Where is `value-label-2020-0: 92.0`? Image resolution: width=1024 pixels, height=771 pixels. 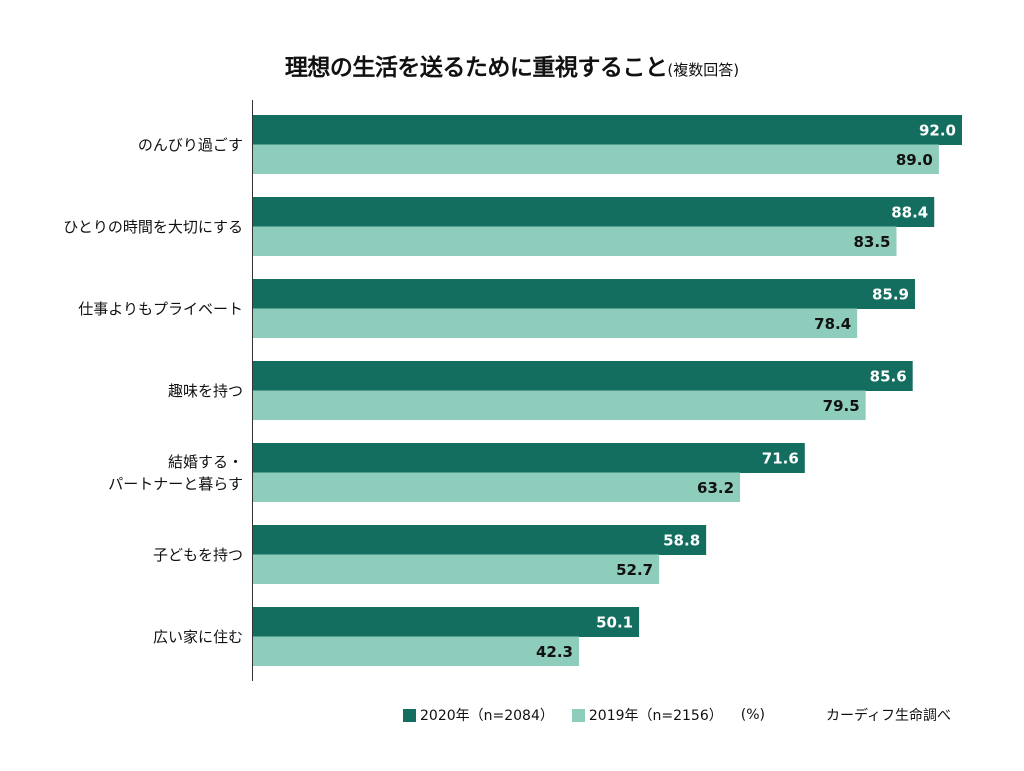 value-label-2020-0: 92.0 is located at coordinates (937, 130).